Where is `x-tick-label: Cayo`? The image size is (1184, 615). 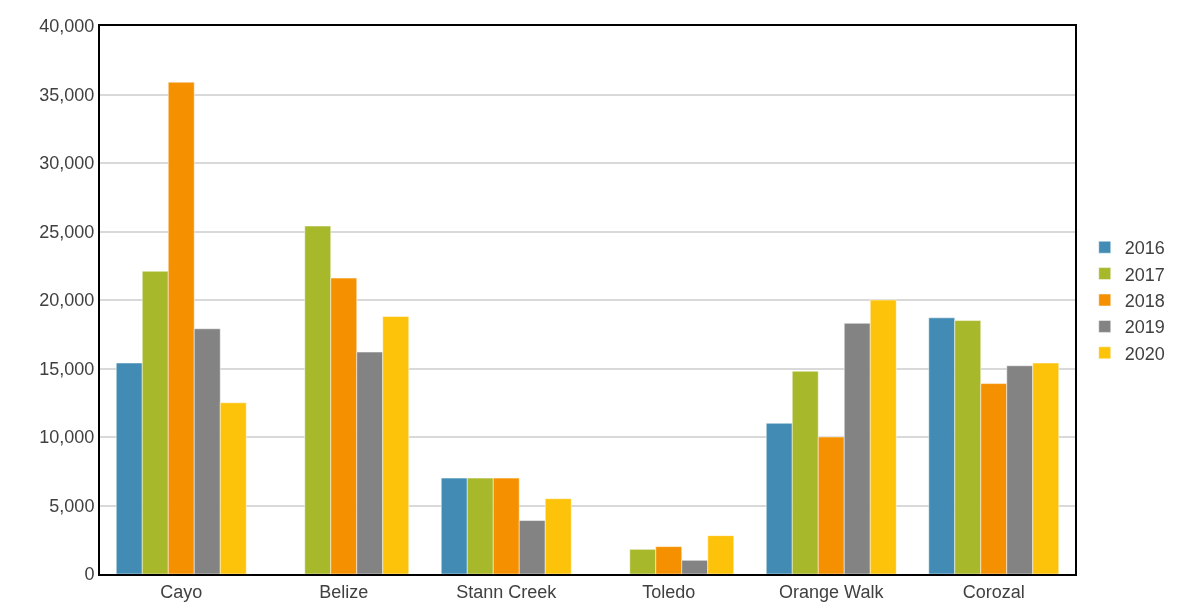
x-tick-label: Cayo is located at coordinates (181, 591).